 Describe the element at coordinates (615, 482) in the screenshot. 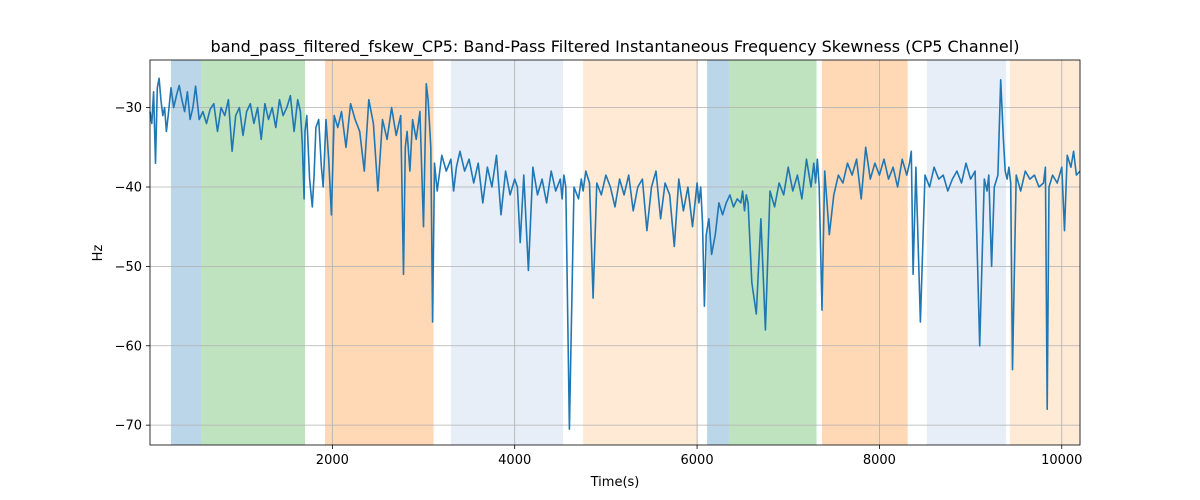

I see `x-axis-title: Time(s)` at that location.